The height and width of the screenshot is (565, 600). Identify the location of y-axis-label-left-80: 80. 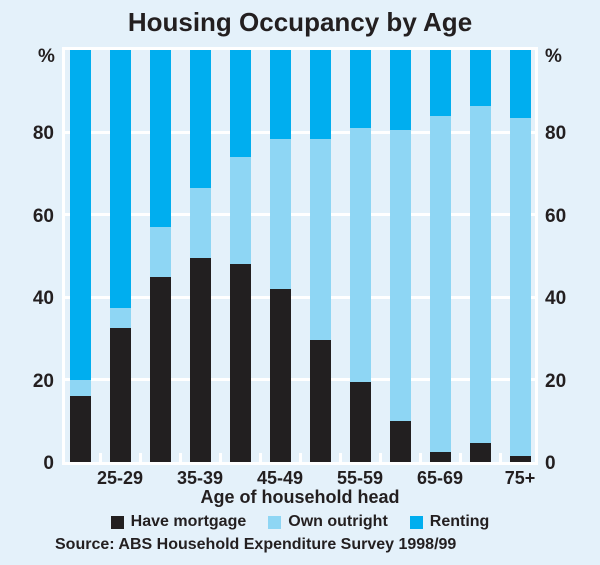
(43, 134).